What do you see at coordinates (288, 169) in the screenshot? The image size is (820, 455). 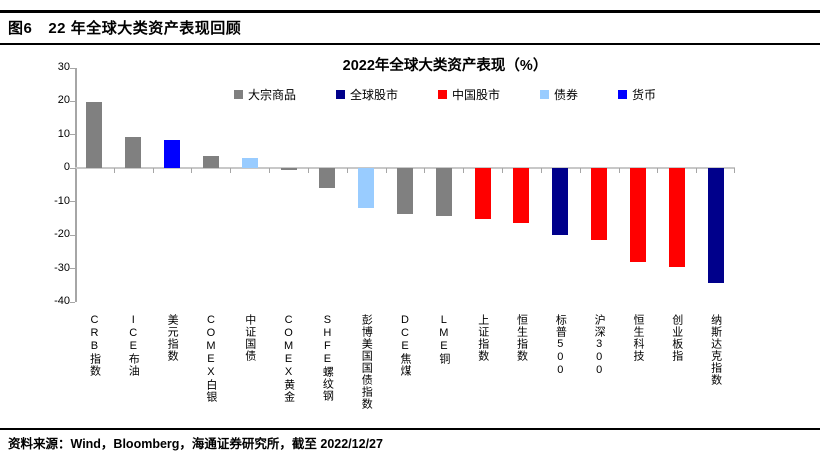 I see `bar-COMEX黄金` at bounding box center [288, 169].